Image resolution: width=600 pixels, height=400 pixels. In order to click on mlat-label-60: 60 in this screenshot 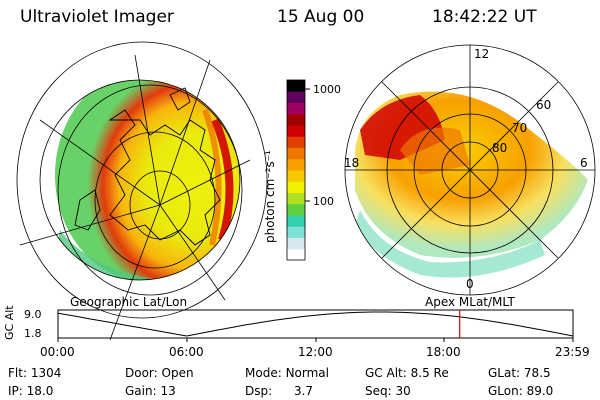, I will do `click(544, 105)`.